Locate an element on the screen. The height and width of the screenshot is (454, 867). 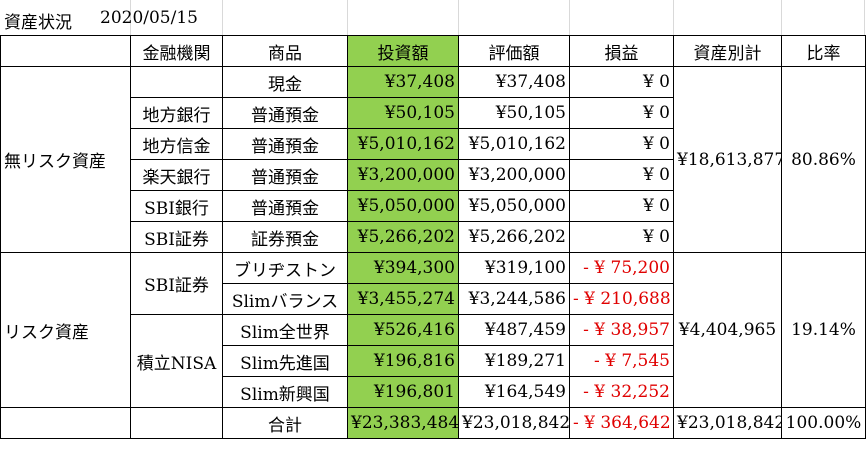
institution: 積立NISA is located at coordinates (176, 361).